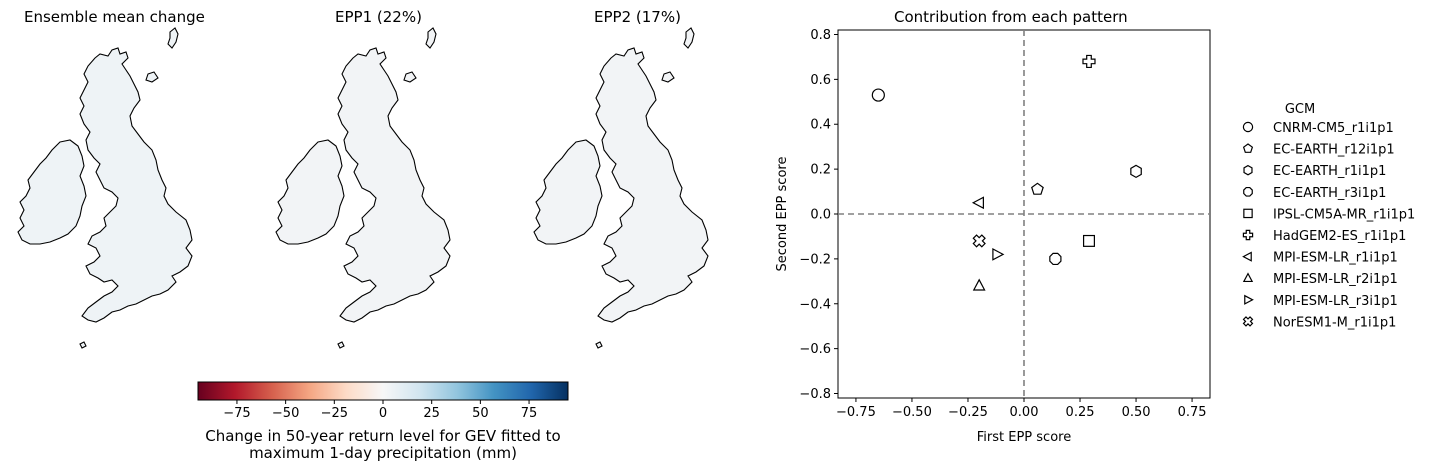 This screenshot has width=1440, height=472. What do you see at coordinates (1247, 256) in the screenshot?
I see `legend-marker-mpi-esm-lr-r1i1p1` at bounding box center [1247, 256].